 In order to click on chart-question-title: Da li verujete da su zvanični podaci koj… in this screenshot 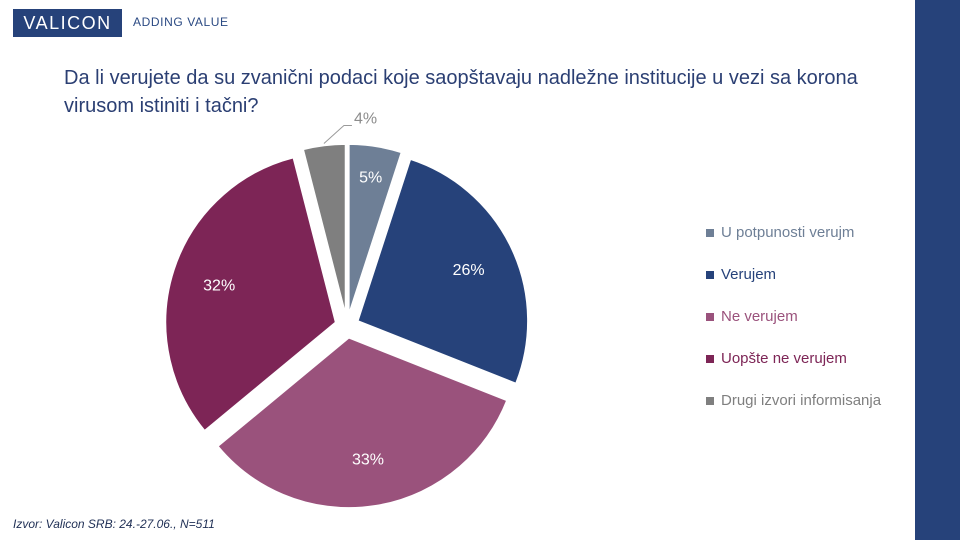, I will do `click(461, 92)`.